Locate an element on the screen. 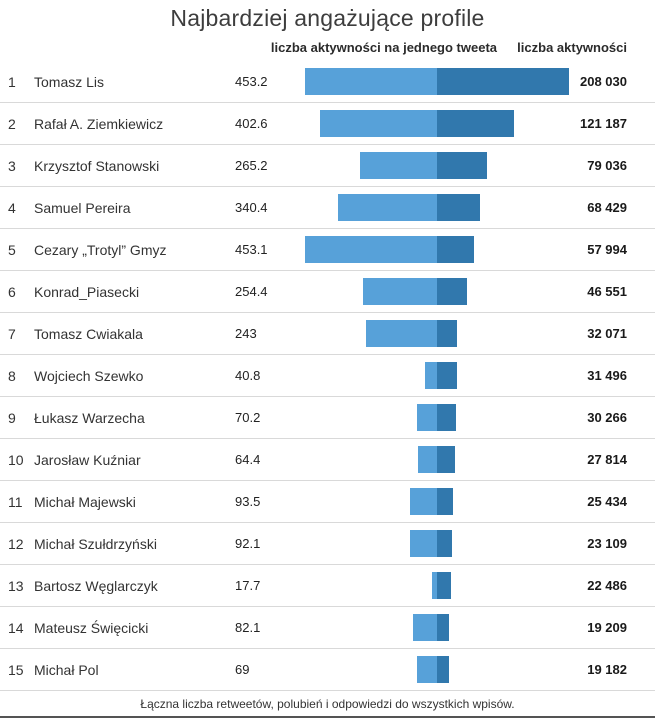 This screenshot has width=655, height=718. column-header-per-tweet: liczba aktywności na jednego tweeta is located at coordinates (383, 47).